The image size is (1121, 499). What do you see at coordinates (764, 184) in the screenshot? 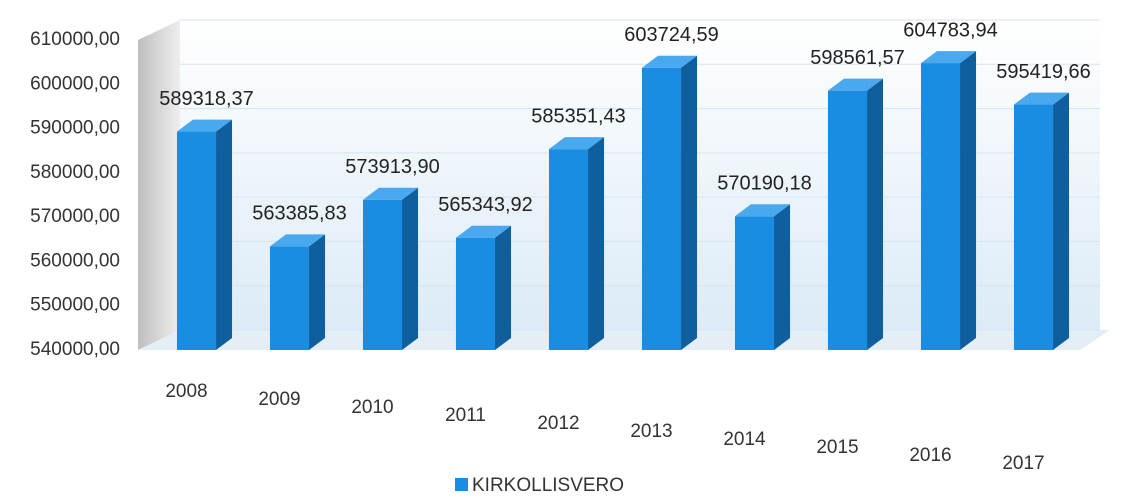
I see `data-label: 570190,18` at bounding box center [764, 184].